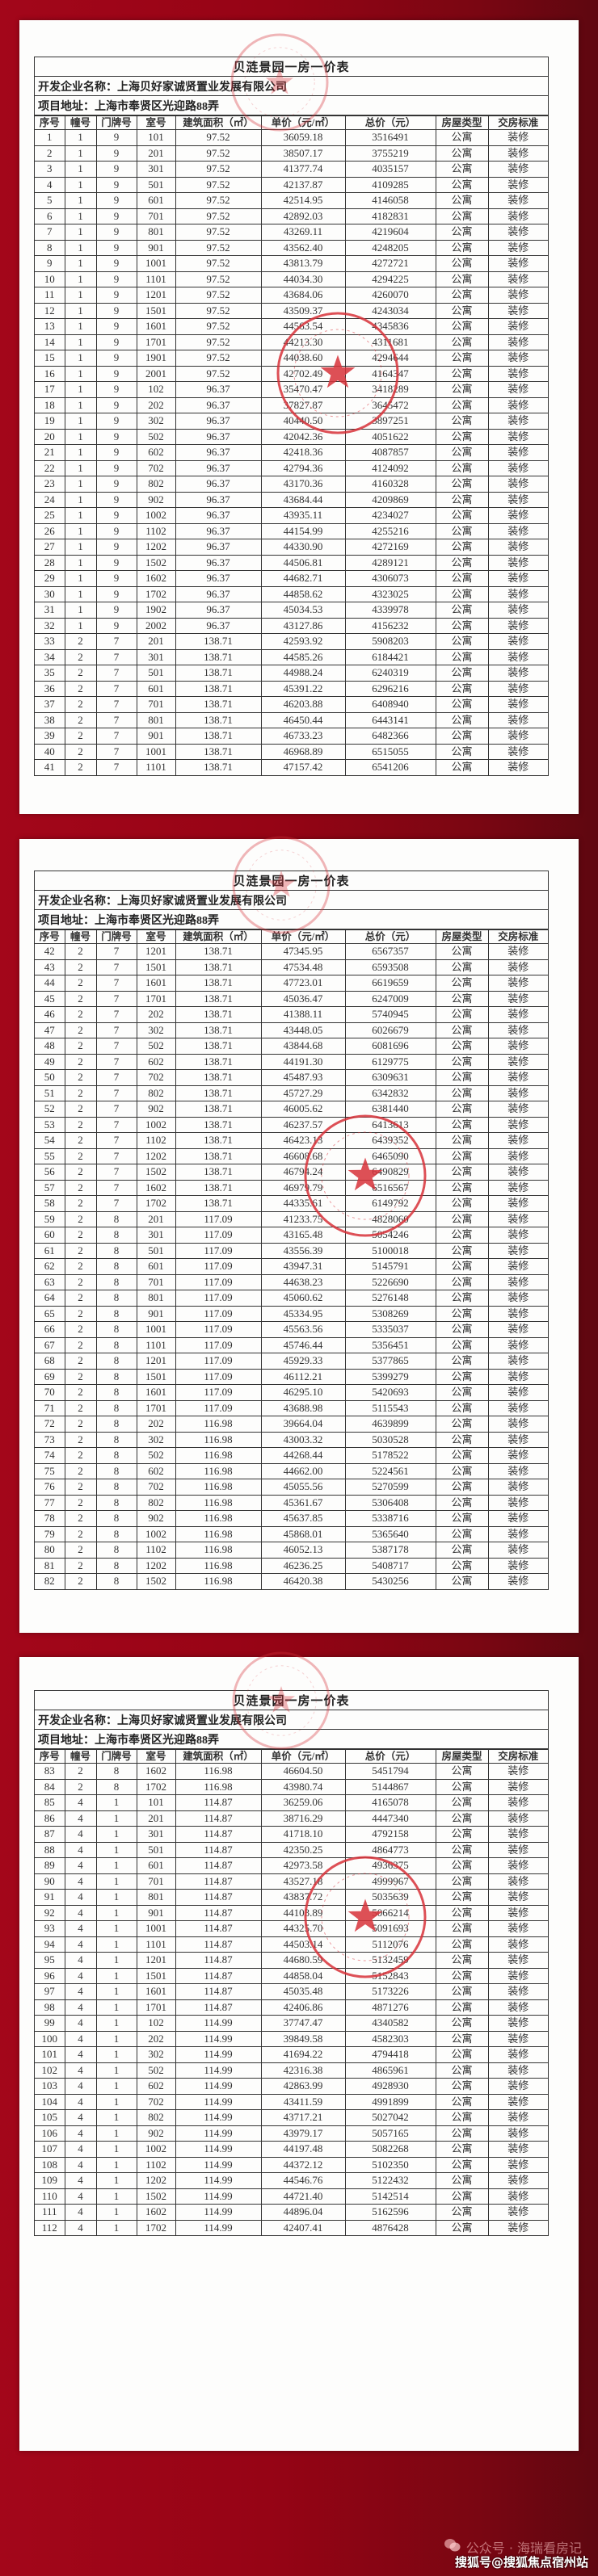 The image size is (598, 2576). Describe the element at coordinates (291, 1740) in the screenshot. I see `project-address: 项目地址：上海市奉贤区光迎路88弄` at that location.